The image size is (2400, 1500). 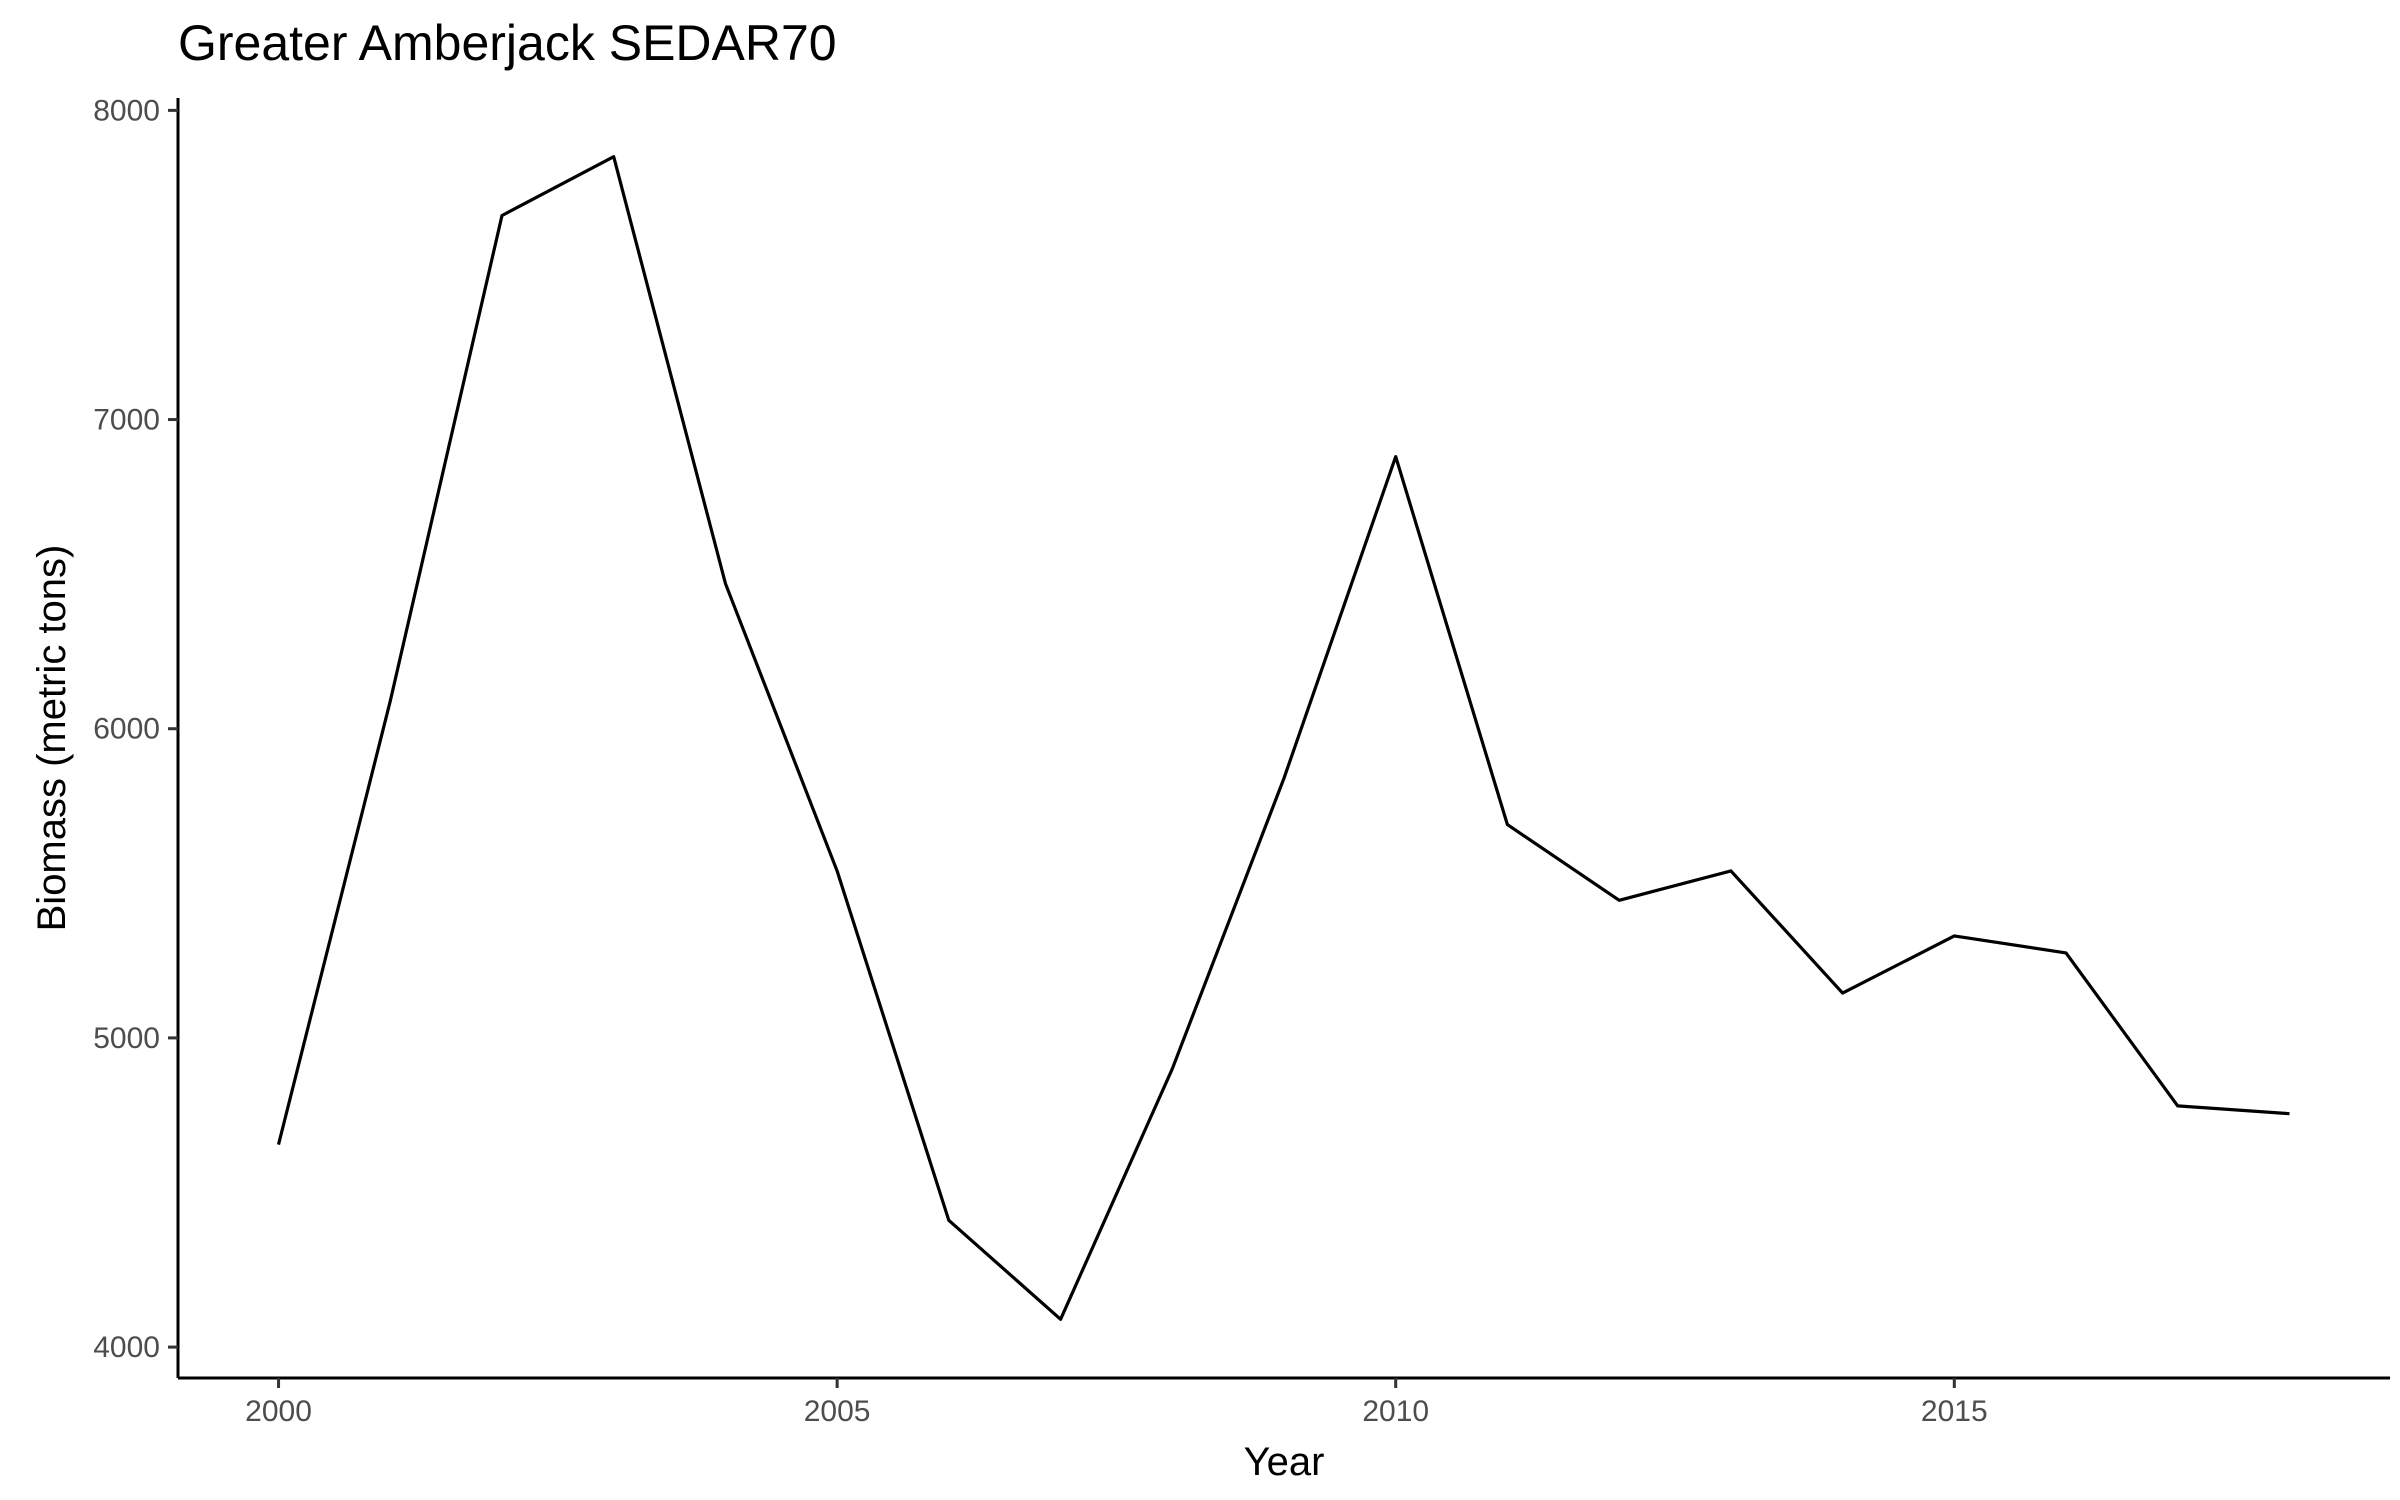 What do you see at coordinates (507, 43) in the screenshot?
I see `chart-title: Greater Amberjack SEDAR70` at bounding box center [507, 43].